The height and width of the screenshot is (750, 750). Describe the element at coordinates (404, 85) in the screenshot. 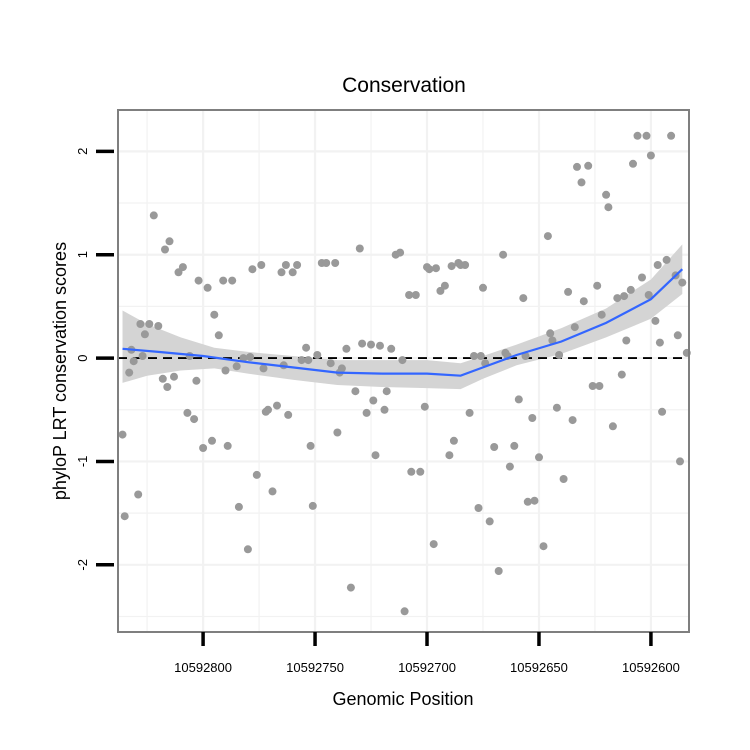

I see `chart-title: Conservation` at that location.